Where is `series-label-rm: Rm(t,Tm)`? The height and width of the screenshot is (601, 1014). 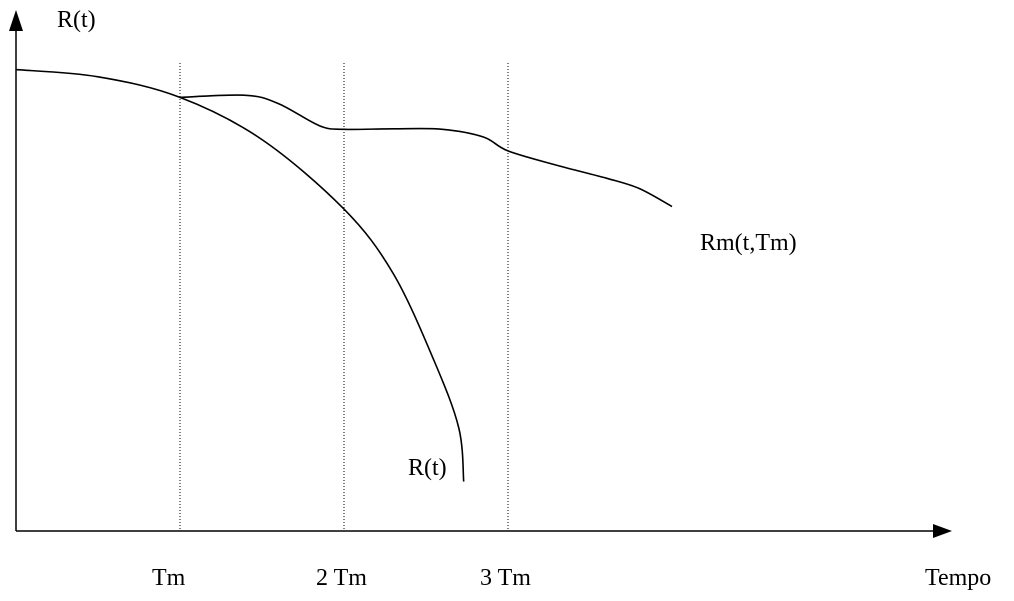
series-label-rm: Rm(t,Tm) is located at coordinates (748, 243).